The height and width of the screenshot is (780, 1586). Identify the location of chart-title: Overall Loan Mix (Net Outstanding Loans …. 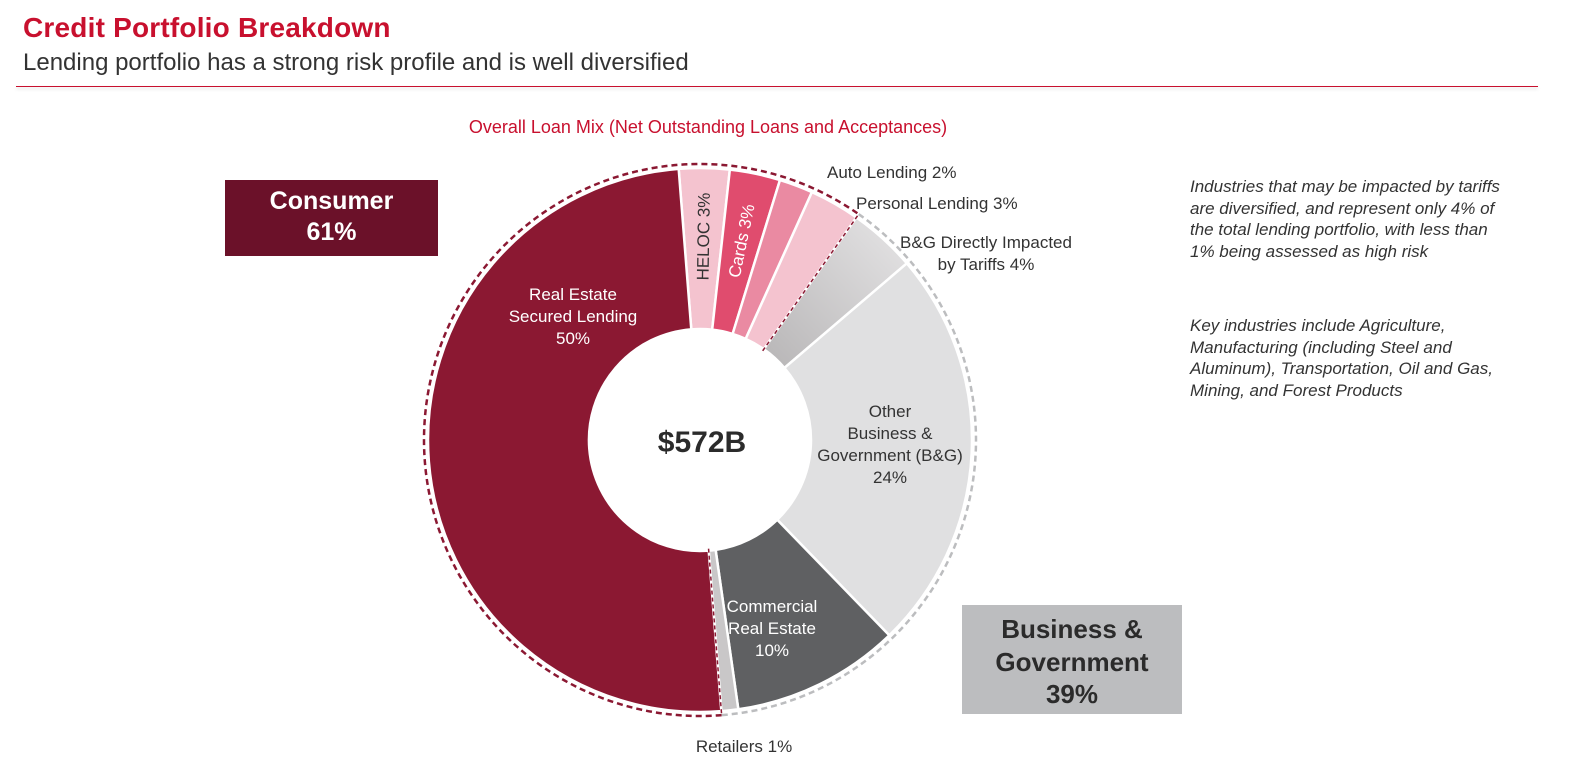
(708, 127).